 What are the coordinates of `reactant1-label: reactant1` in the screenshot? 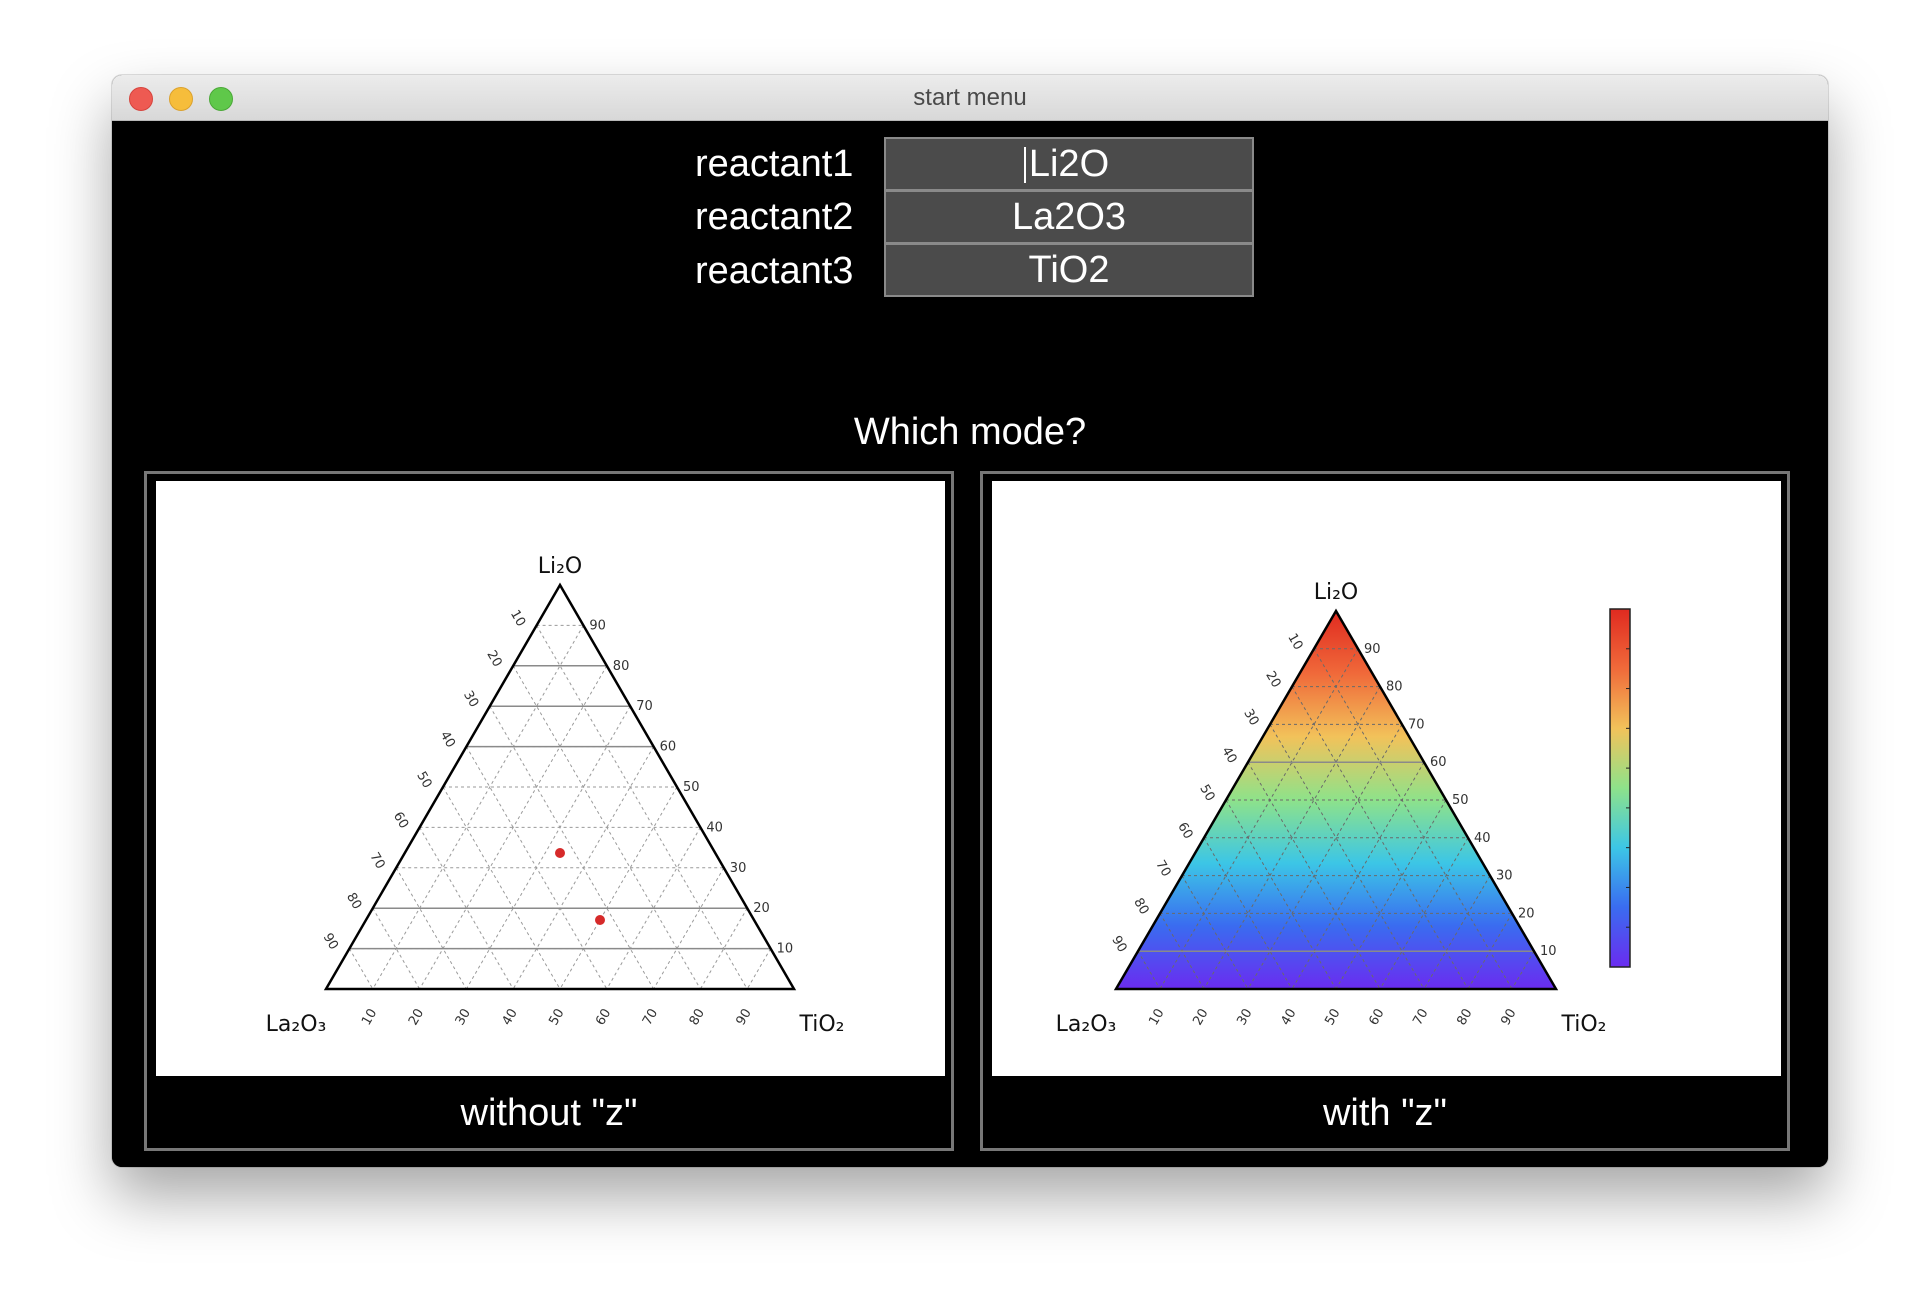 It's located at (774, 164).